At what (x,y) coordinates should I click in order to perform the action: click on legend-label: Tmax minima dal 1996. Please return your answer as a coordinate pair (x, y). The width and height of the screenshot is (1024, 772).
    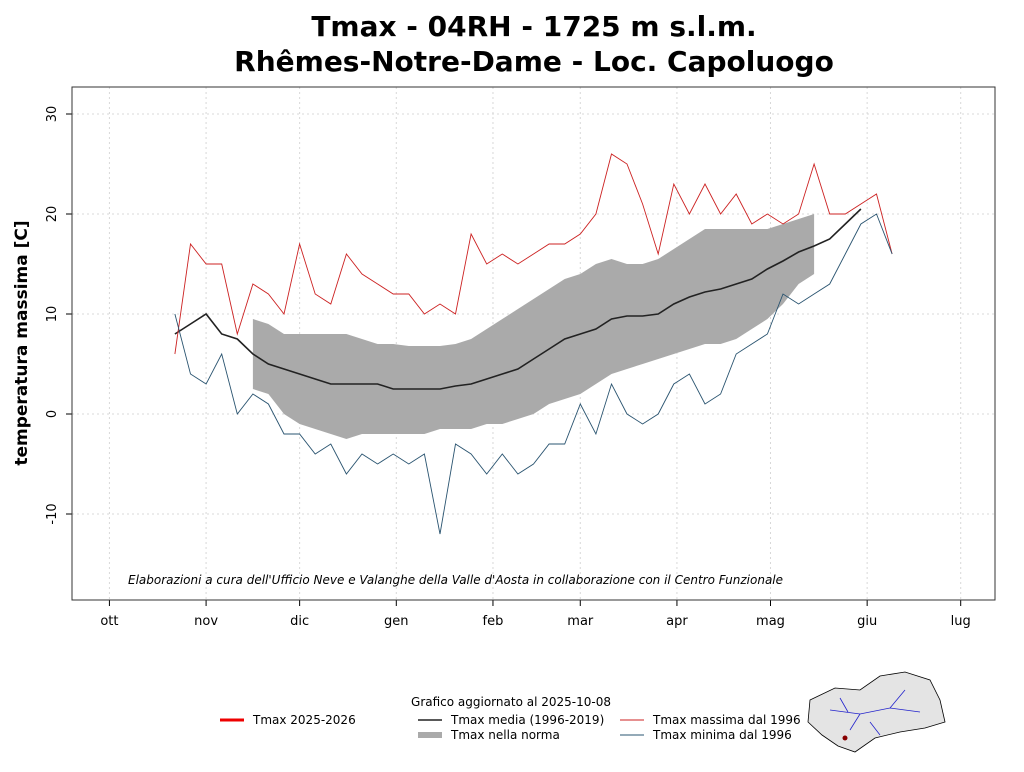
    Looking at the image, I should click on (722, 735).